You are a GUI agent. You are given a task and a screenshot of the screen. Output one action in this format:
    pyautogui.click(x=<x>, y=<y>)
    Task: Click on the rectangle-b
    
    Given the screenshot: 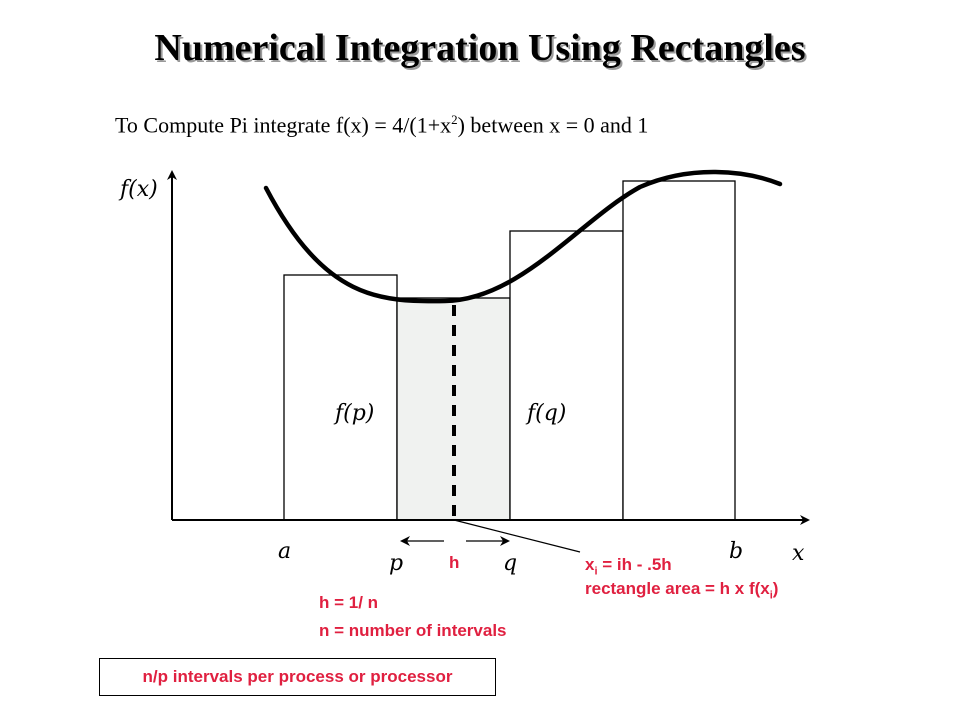 What is the action you would take?
    pyautogui.click(x=679, y=350)
    